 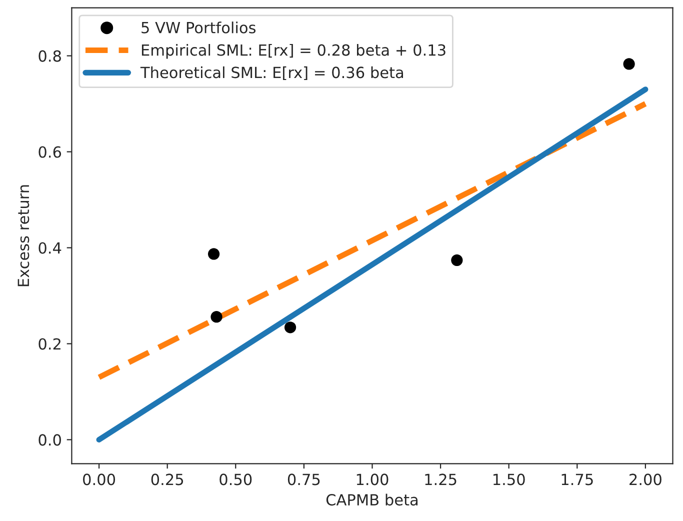 What do you see at coordinates (49, 344) in the screenshot?
I see `y-tick-label: 0.2` at bounding box center [49, 344].